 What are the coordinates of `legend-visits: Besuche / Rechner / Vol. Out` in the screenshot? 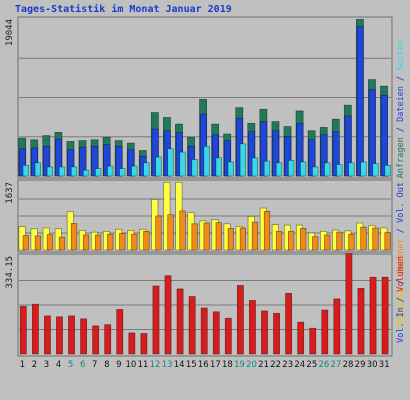 It's located at (401, 253).